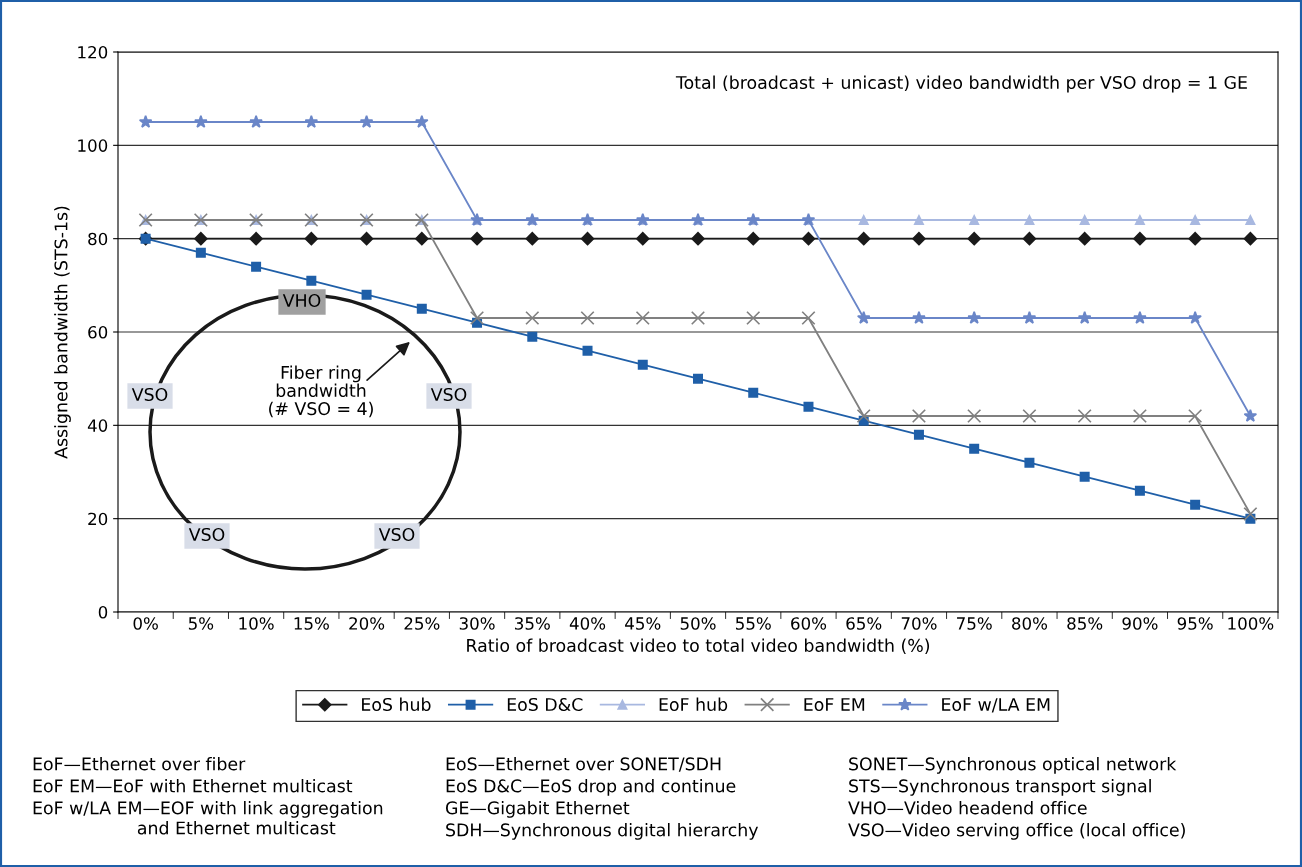 The image size is (1302, 867). What do you see at coordinates (1140, 623) in the screenshot?
I see `x-tick-label: 90%` at bounding box center [1140, 623].